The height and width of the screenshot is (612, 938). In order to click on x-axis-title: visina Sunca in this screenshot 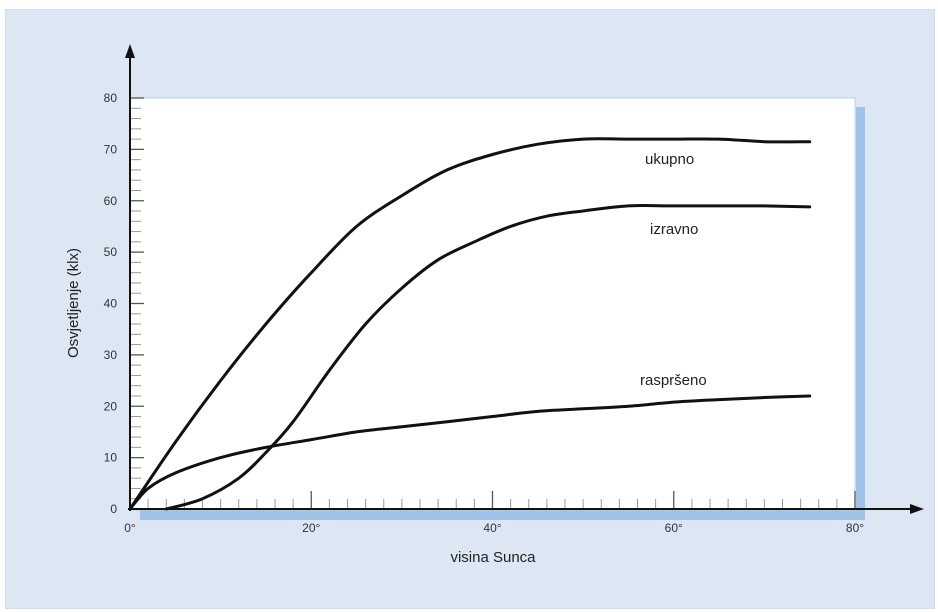, I will do `click(493, 557)`.